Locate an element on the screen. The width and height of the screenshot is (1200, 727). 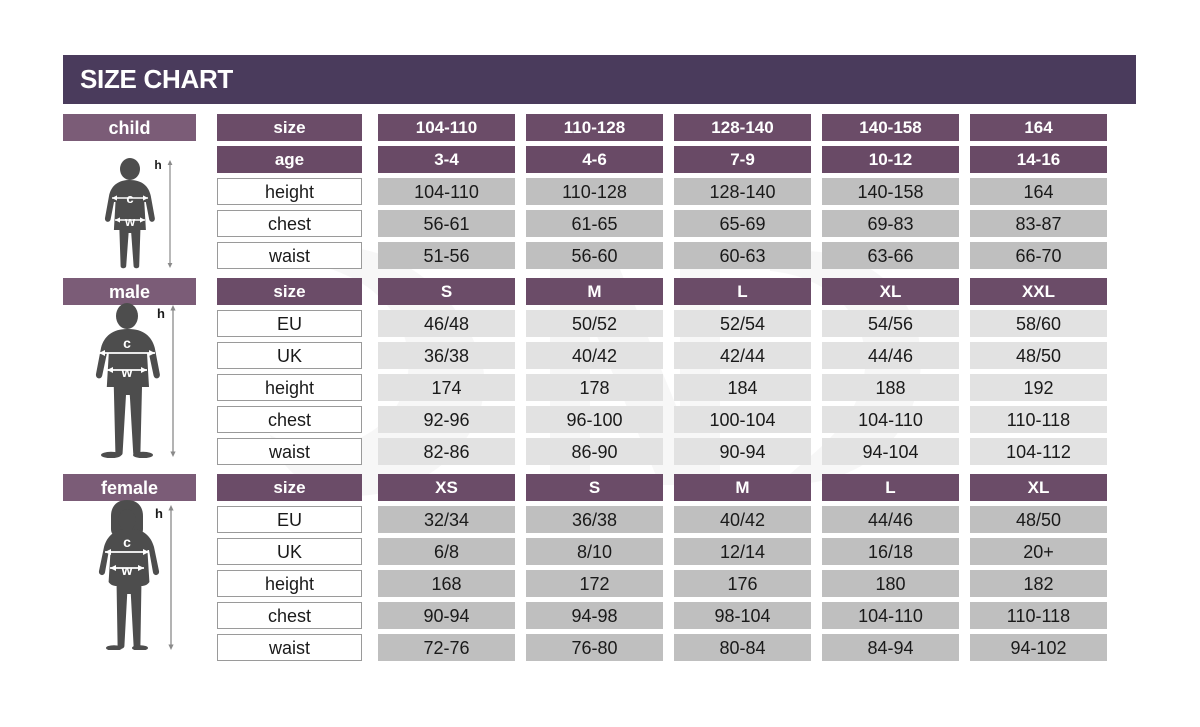
value-cell: 72-76 is located at coordinates (446, 647).